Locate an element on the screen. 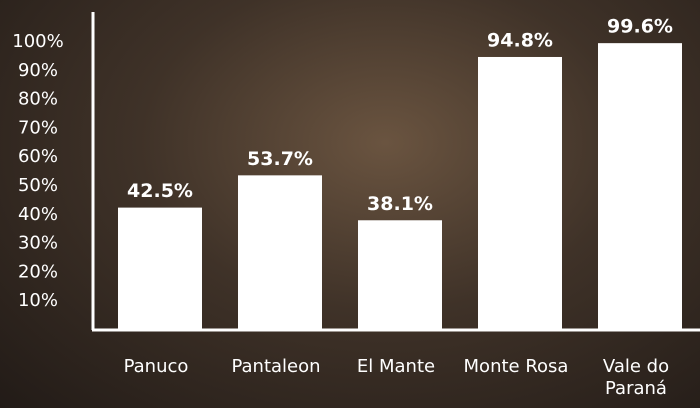  y-tick-label: 50% is located at coordinates (38, 185).